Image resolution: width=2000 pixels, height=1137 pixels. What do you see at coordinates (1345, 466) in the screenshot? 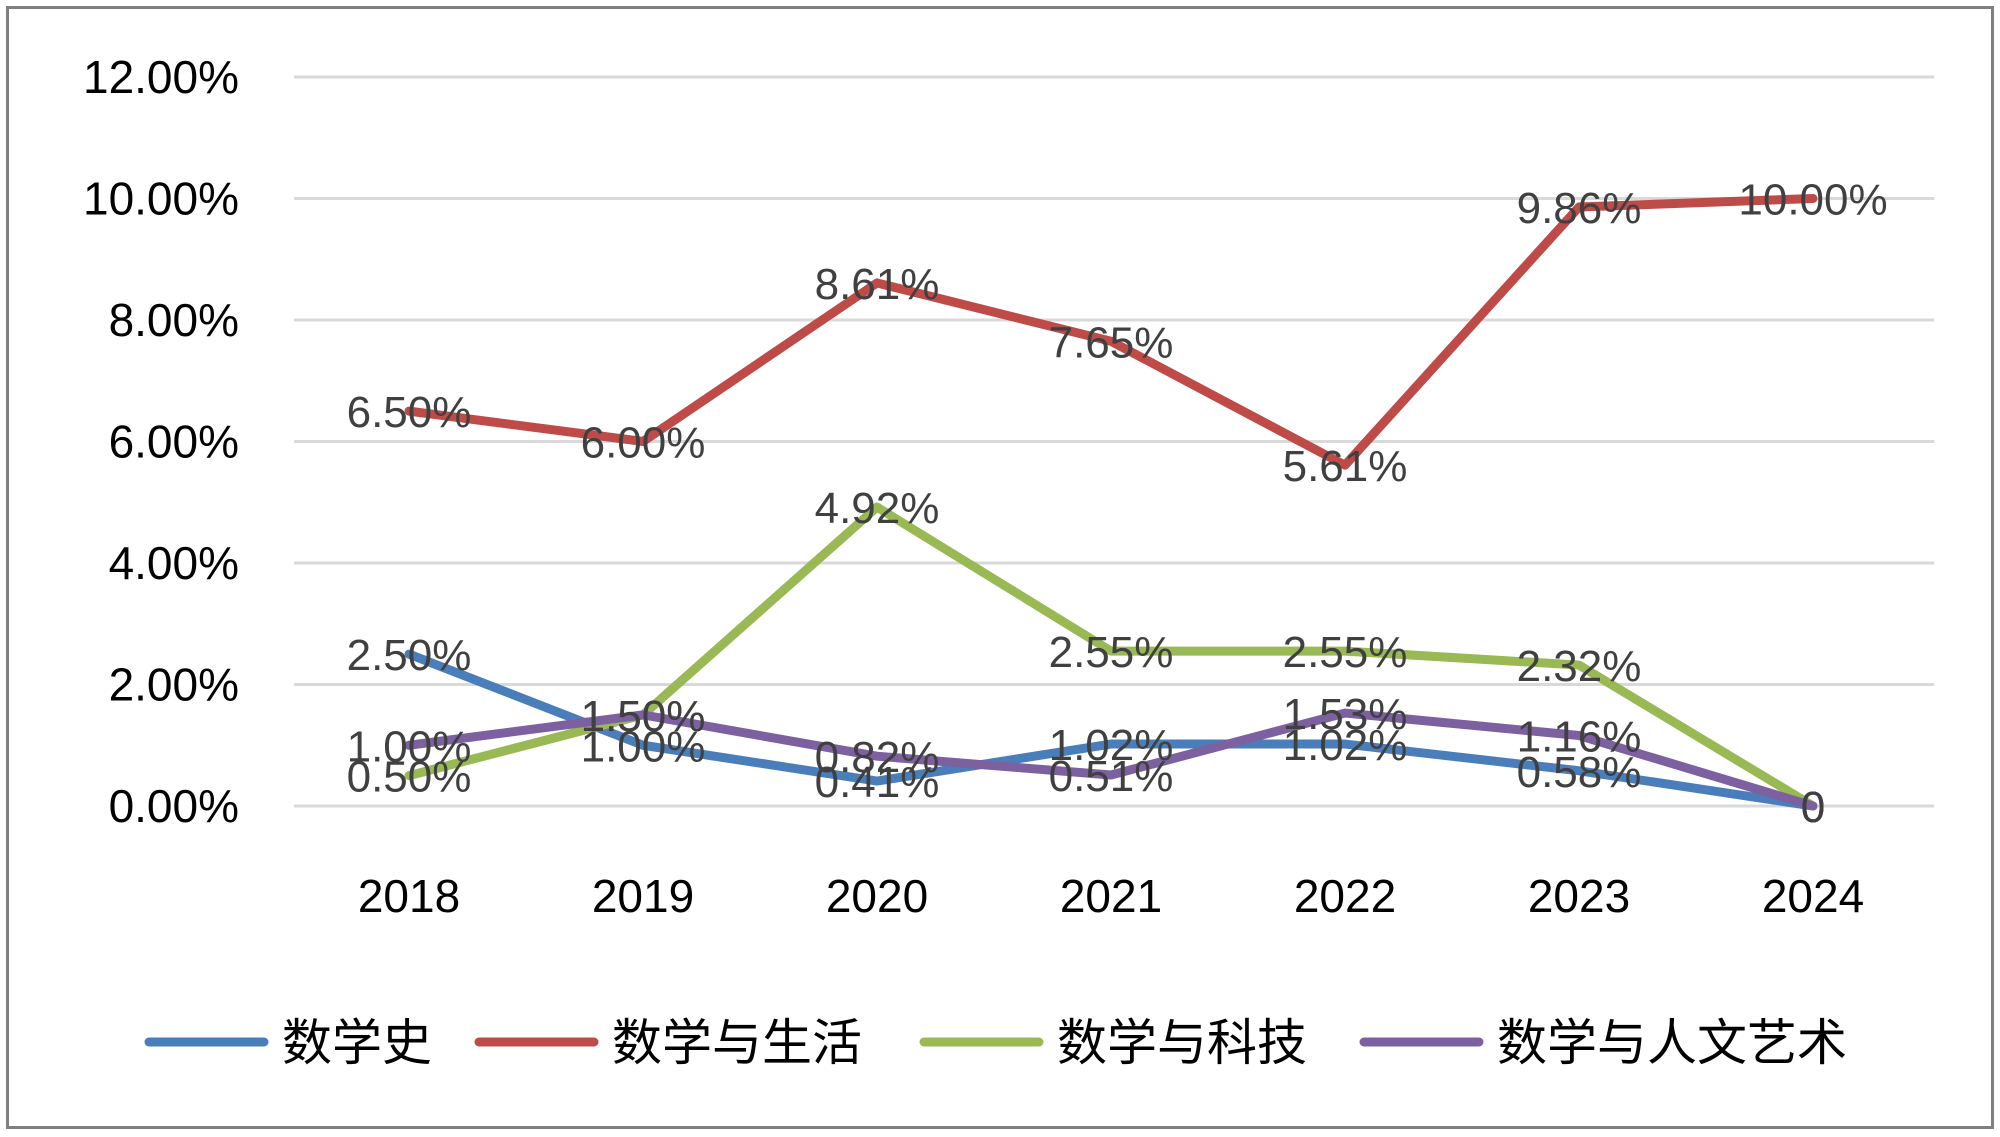
I see `data-label: 5.61%` at bounding box center [1345, 466].